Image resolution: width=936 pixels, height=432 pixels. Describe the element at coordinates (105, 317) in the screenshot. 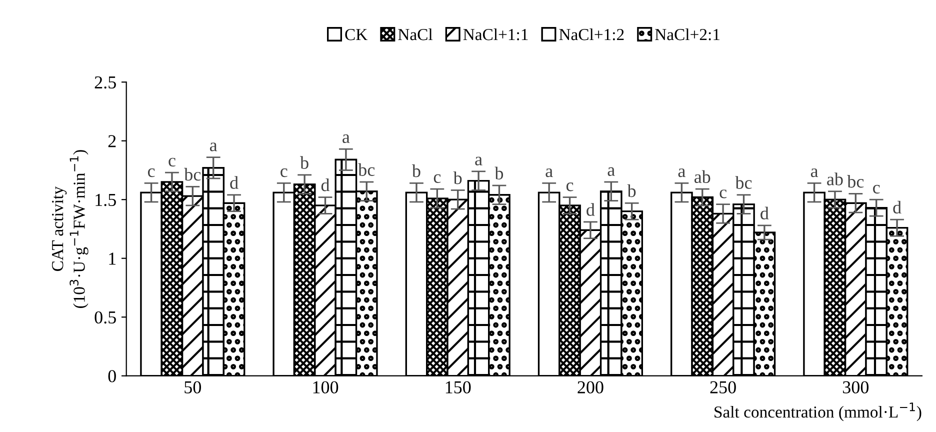

I see `y-tick-label: 0.5` at that location.